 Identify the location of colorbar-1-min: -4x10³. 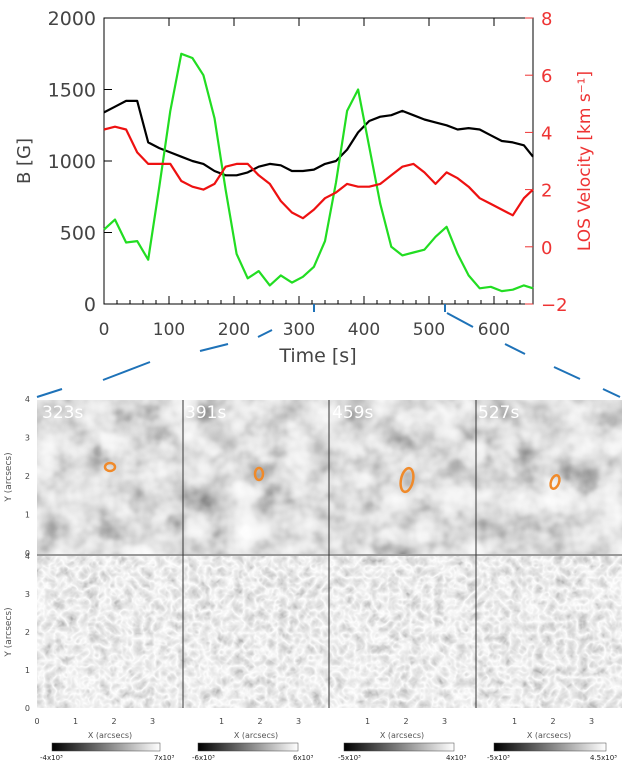
(51, 758).